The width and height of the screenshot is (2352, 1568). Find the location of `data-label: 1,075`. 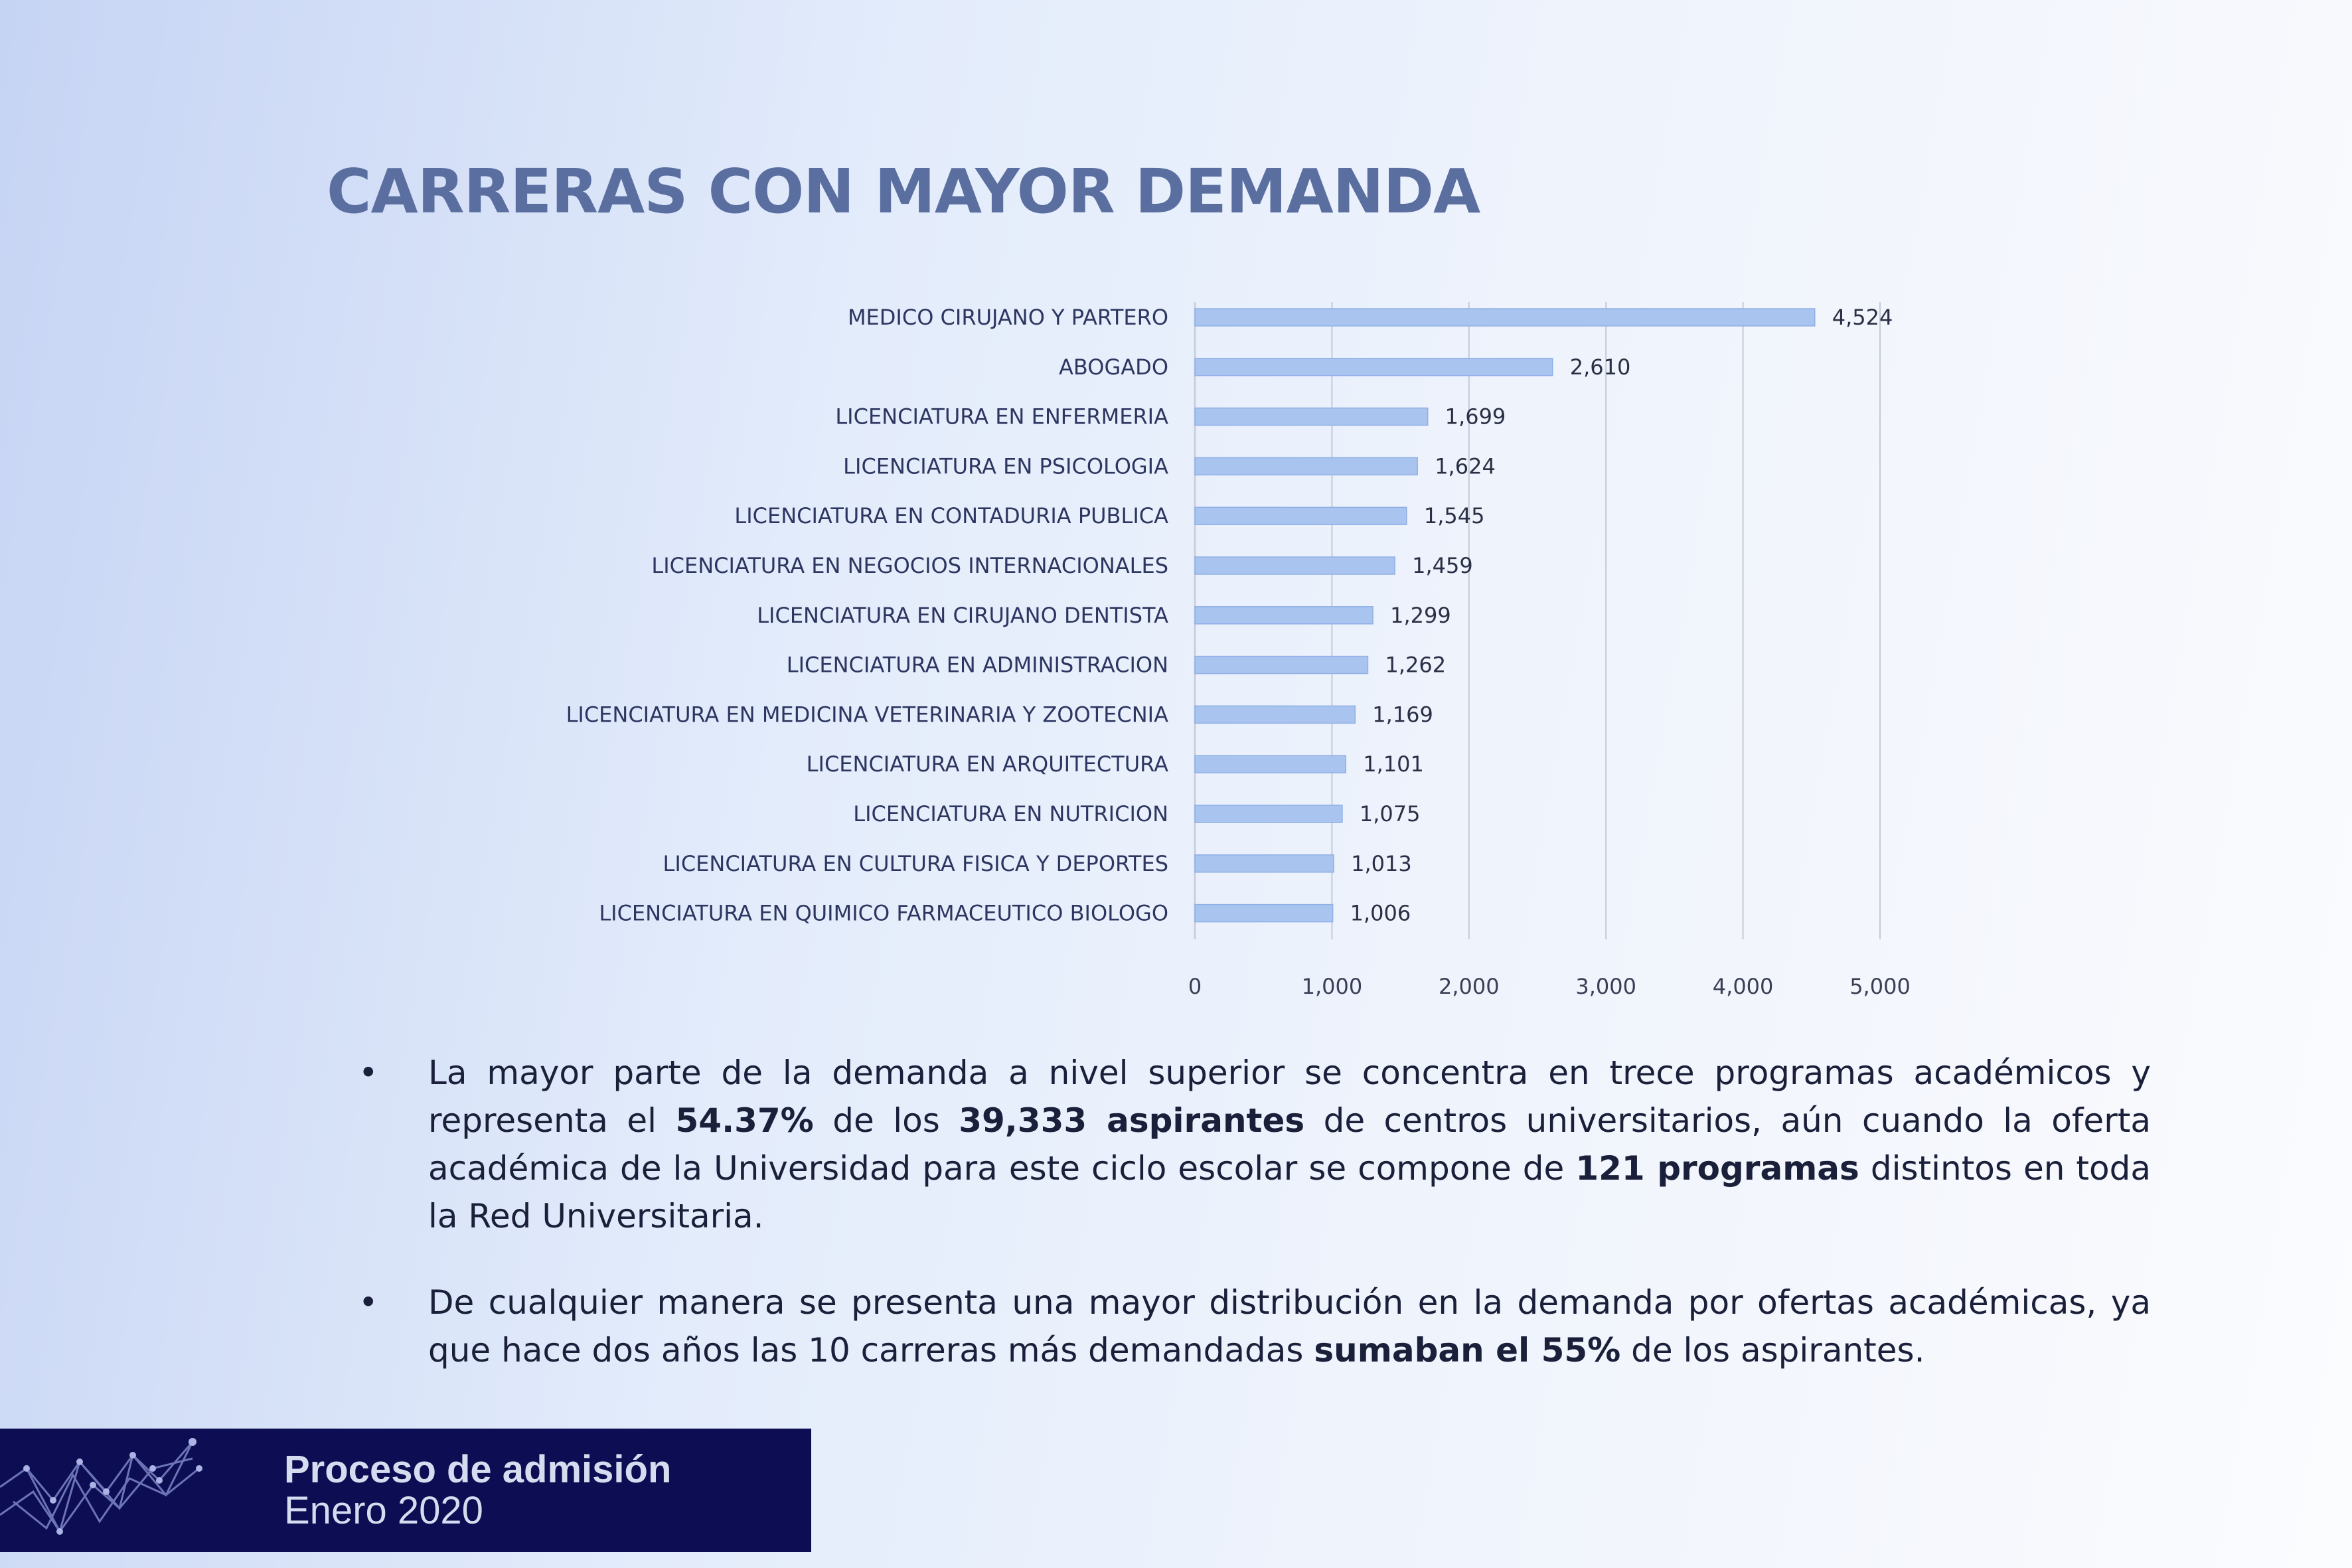

data-label: 1,075 is located at coordinates (1390, 814).